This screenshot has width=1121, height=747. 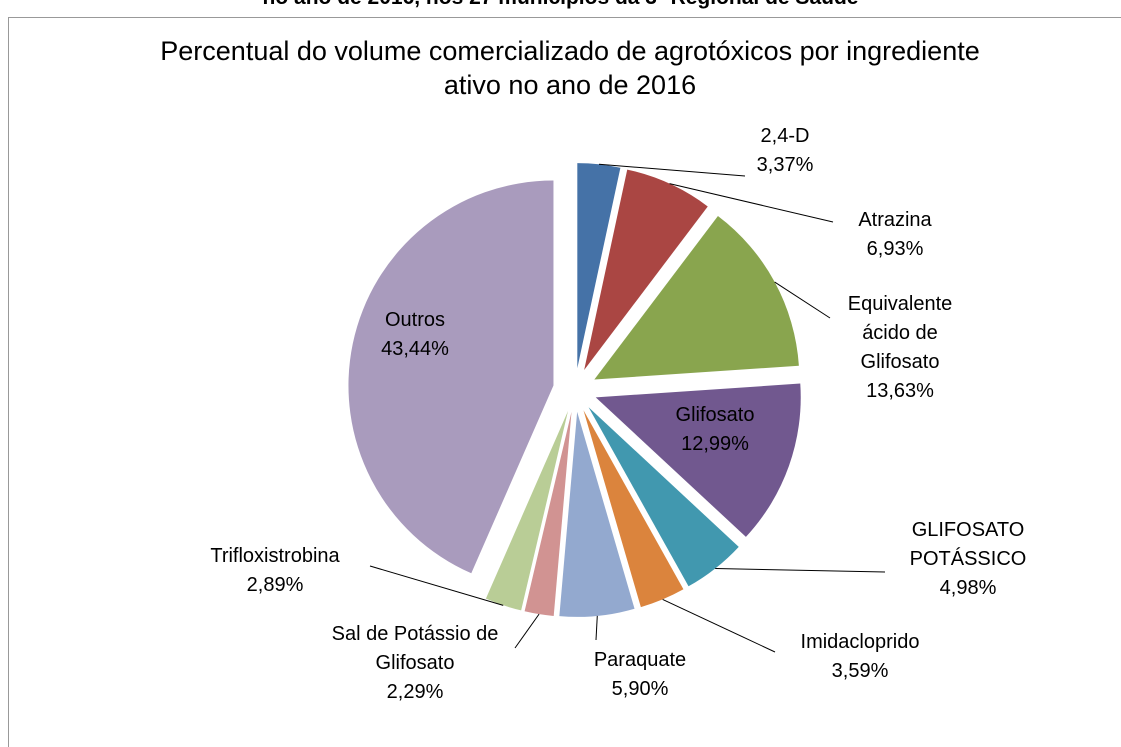 I want to click on value-label: 12,99%, so click(x=715, y=444).